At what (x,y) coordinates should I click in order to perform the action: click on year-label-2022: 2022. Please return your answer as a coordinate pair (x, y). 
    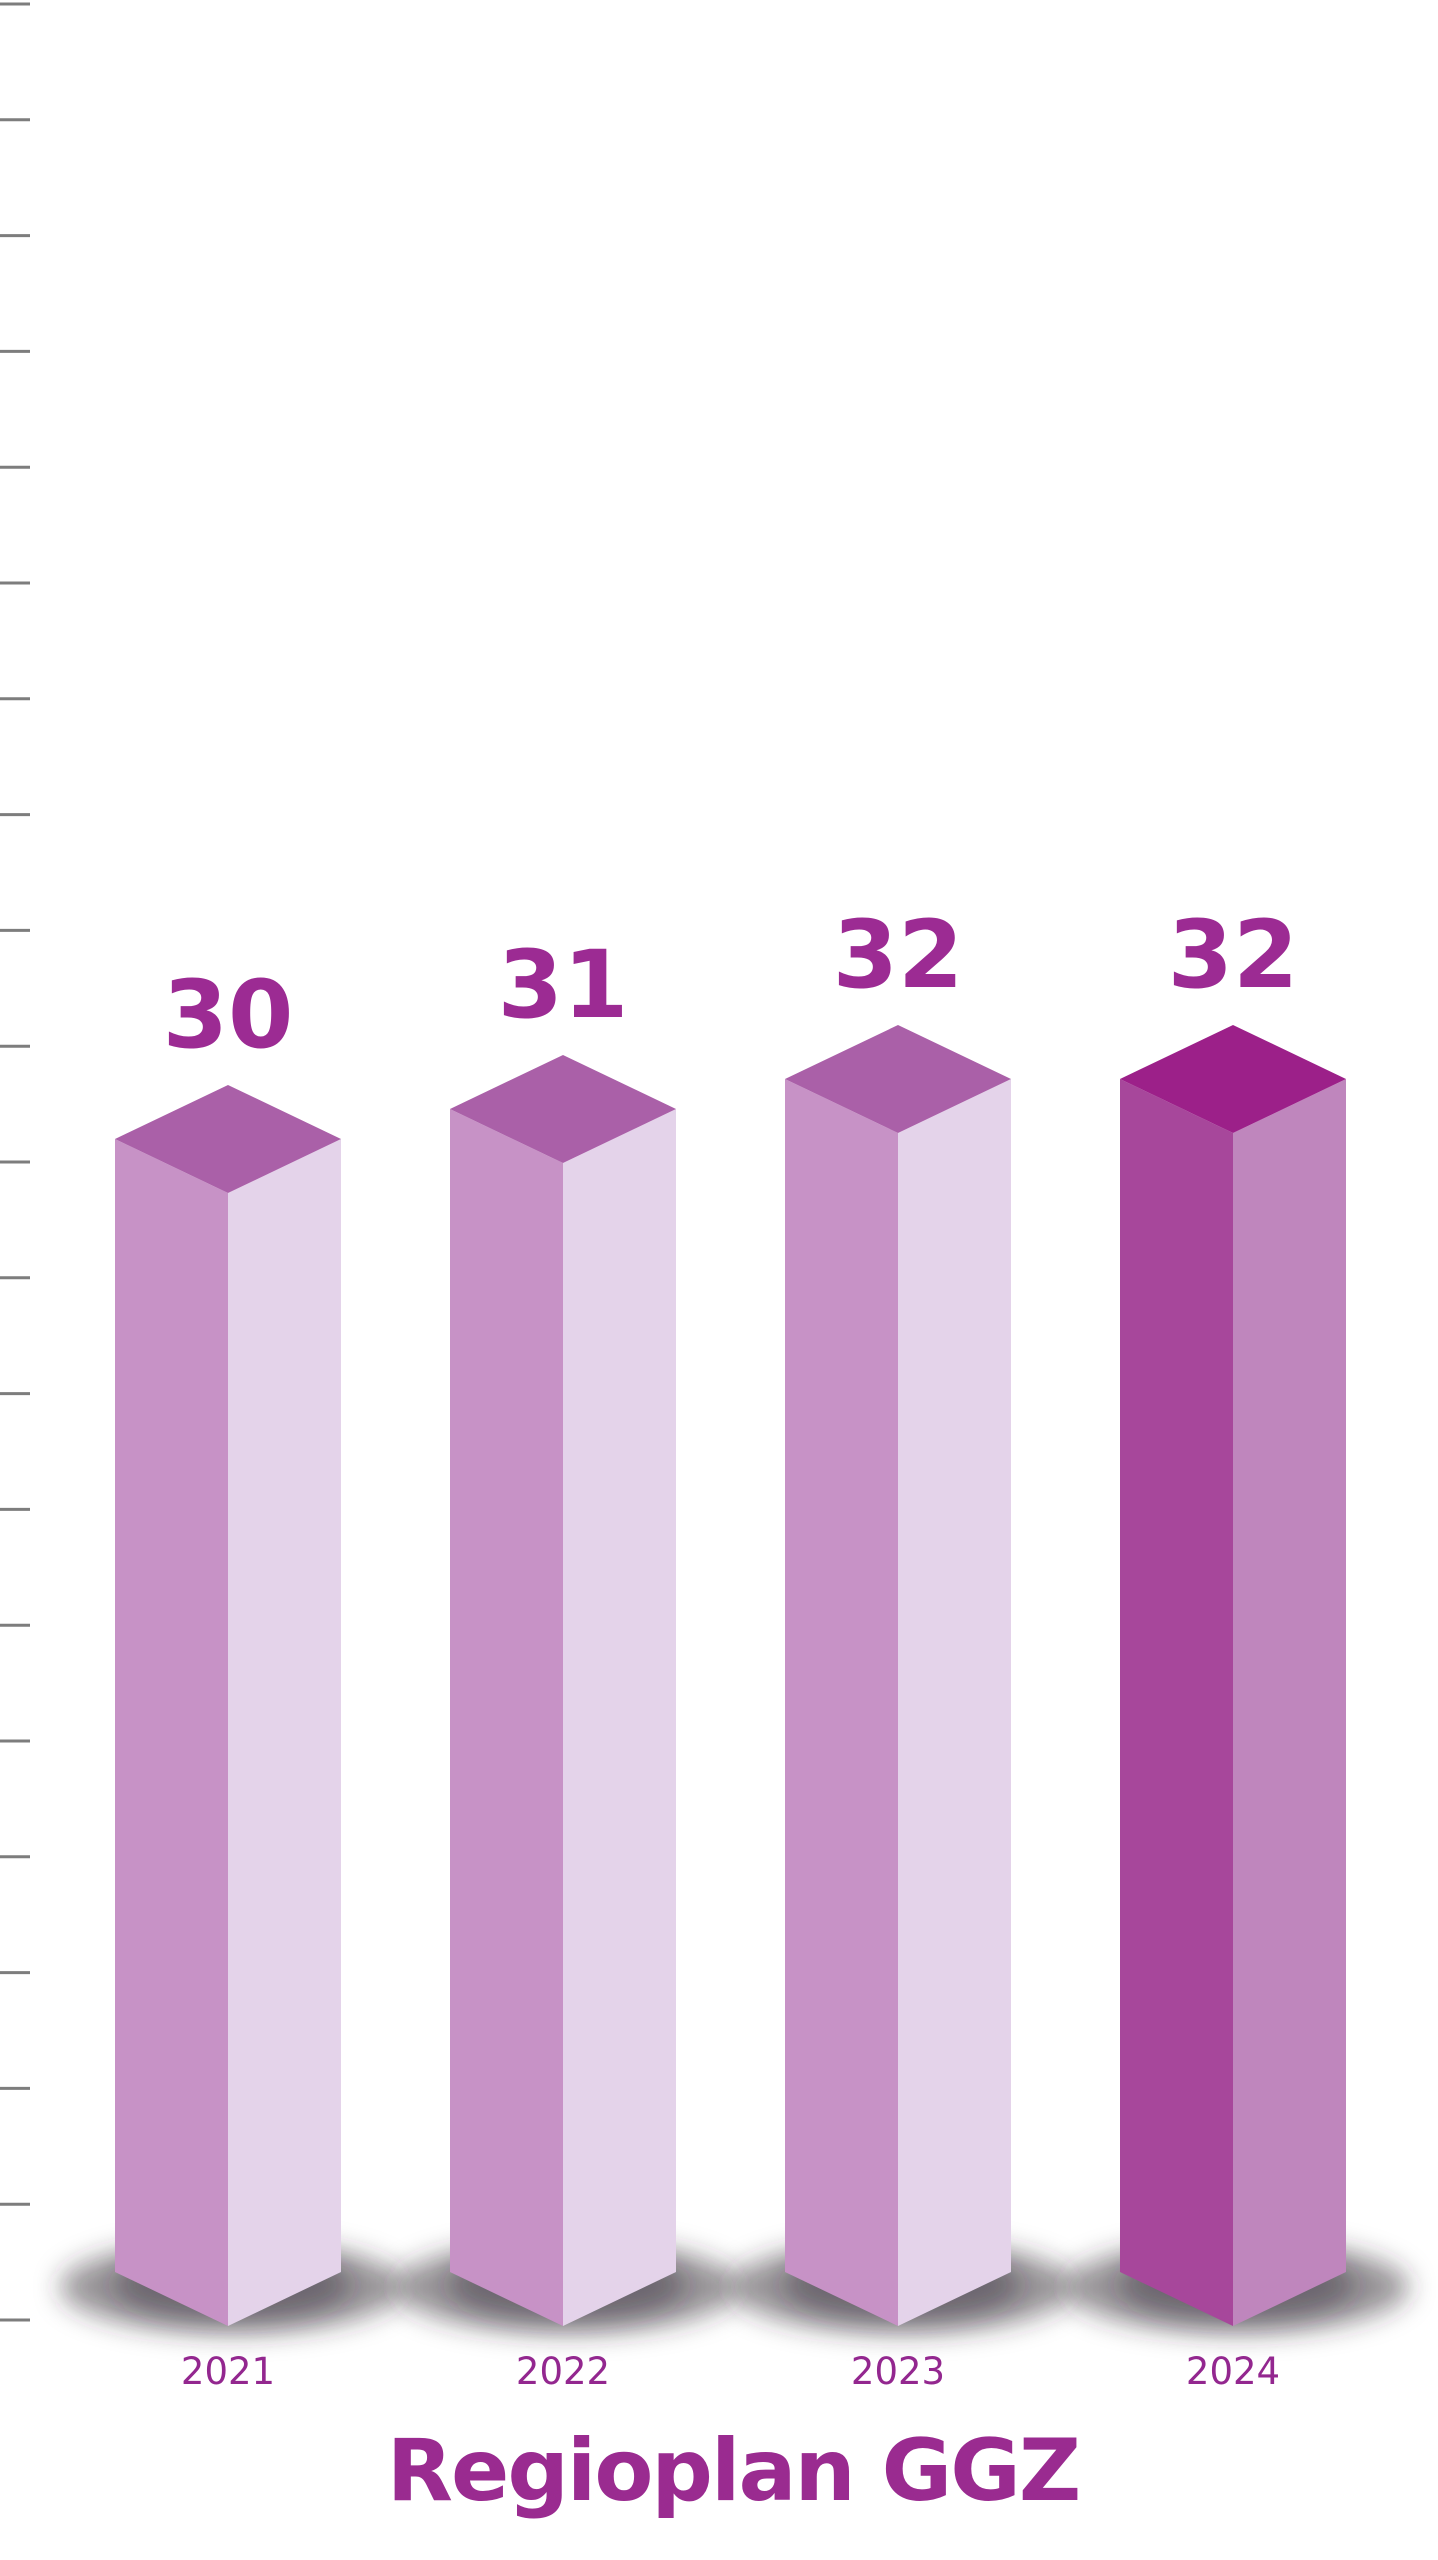
    Looking at the image, I should click on (563, 2371).